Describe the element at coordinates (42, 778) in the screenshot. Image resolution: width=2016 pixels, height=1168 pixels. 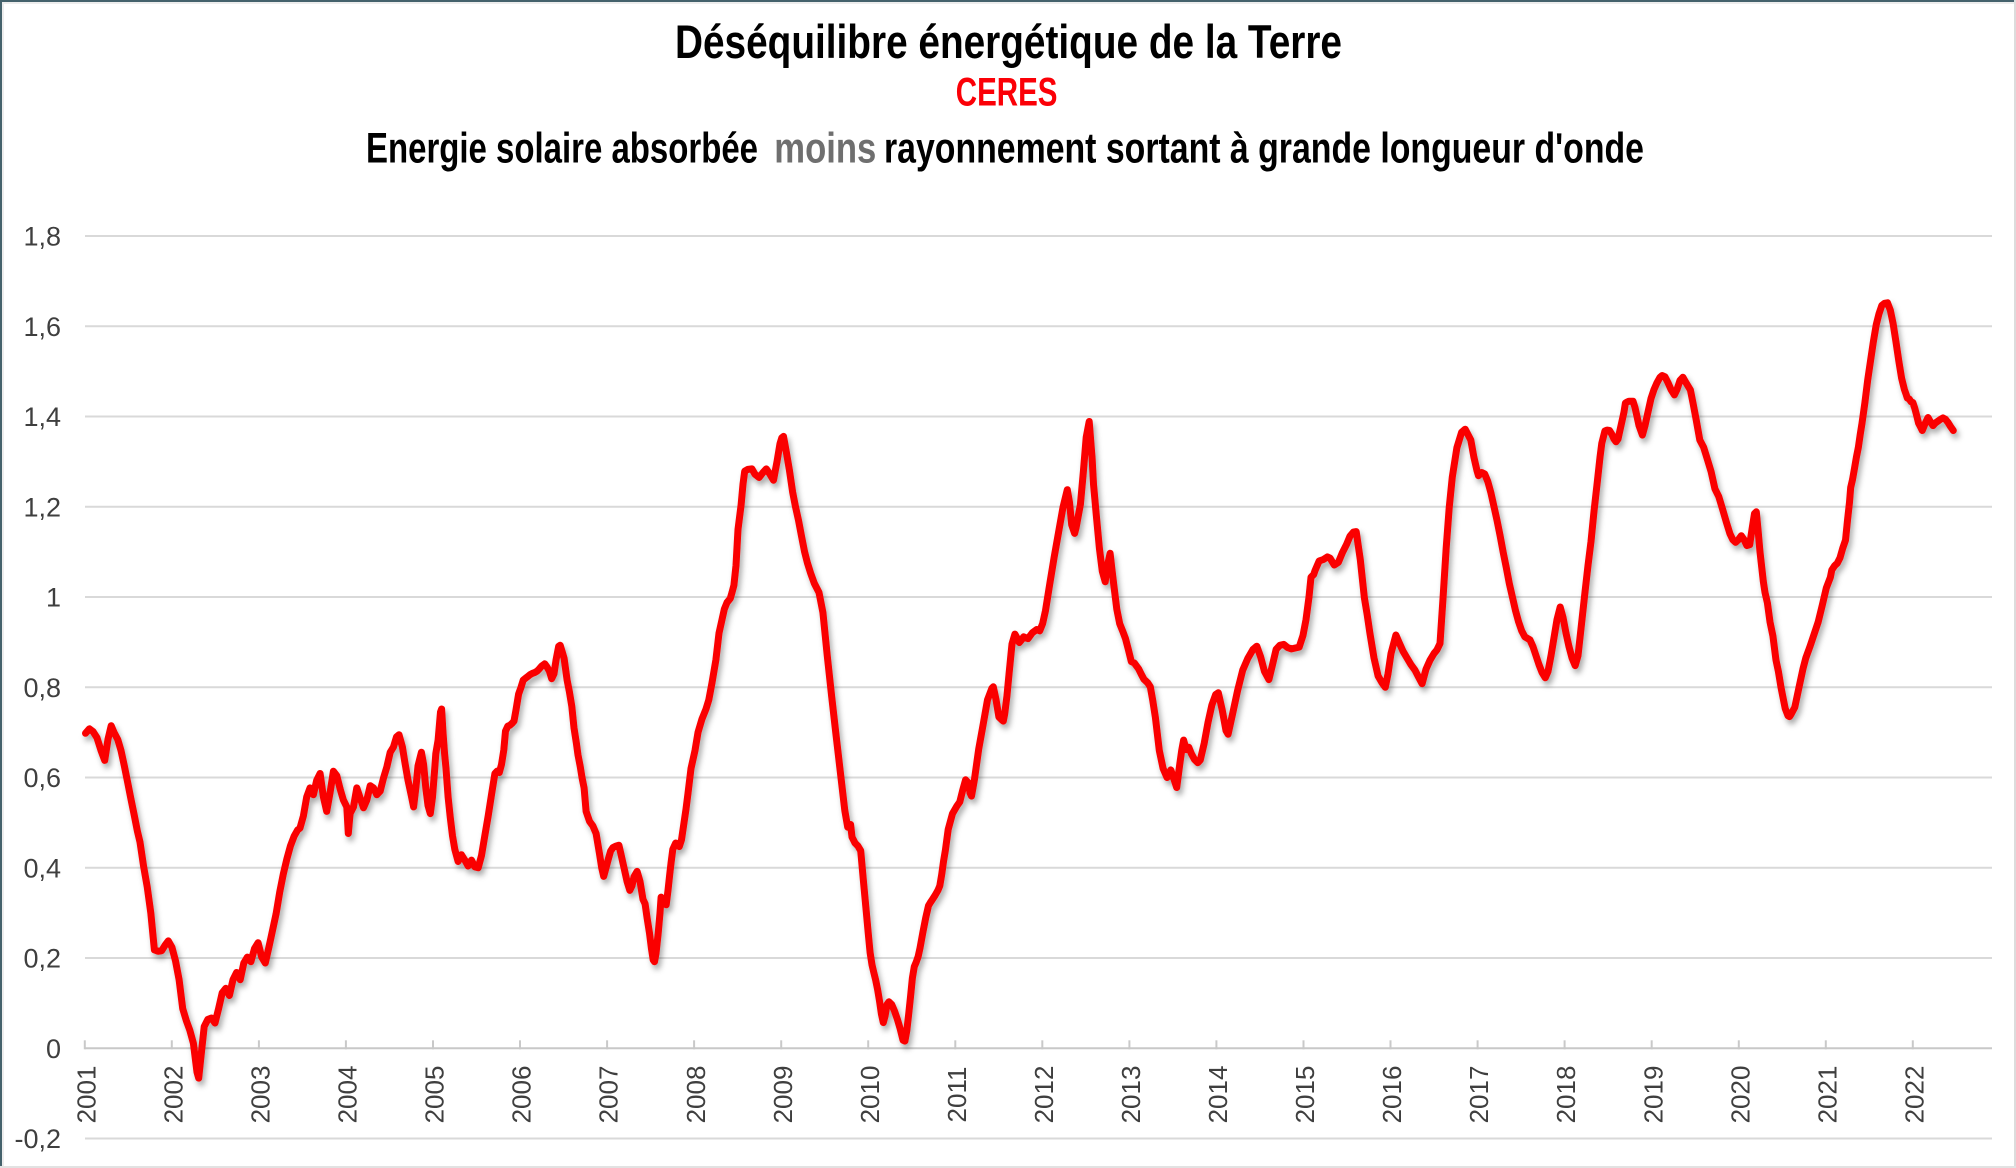
I see `svg-text: 0,6` at that location.